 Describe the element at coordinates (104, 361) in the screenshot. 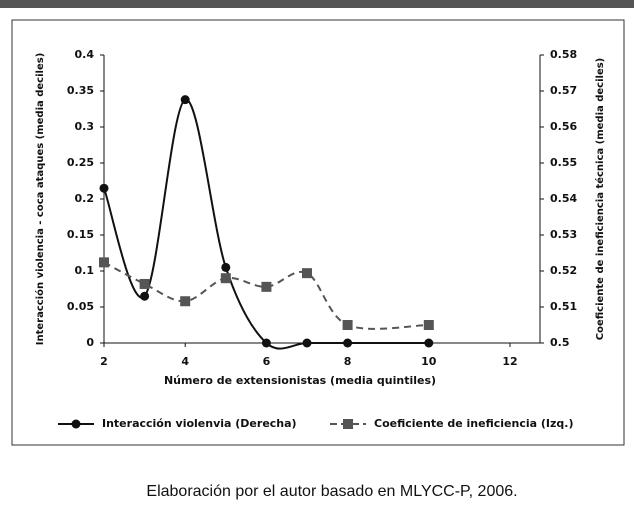

I see `x-tick-label: 2` at that location.